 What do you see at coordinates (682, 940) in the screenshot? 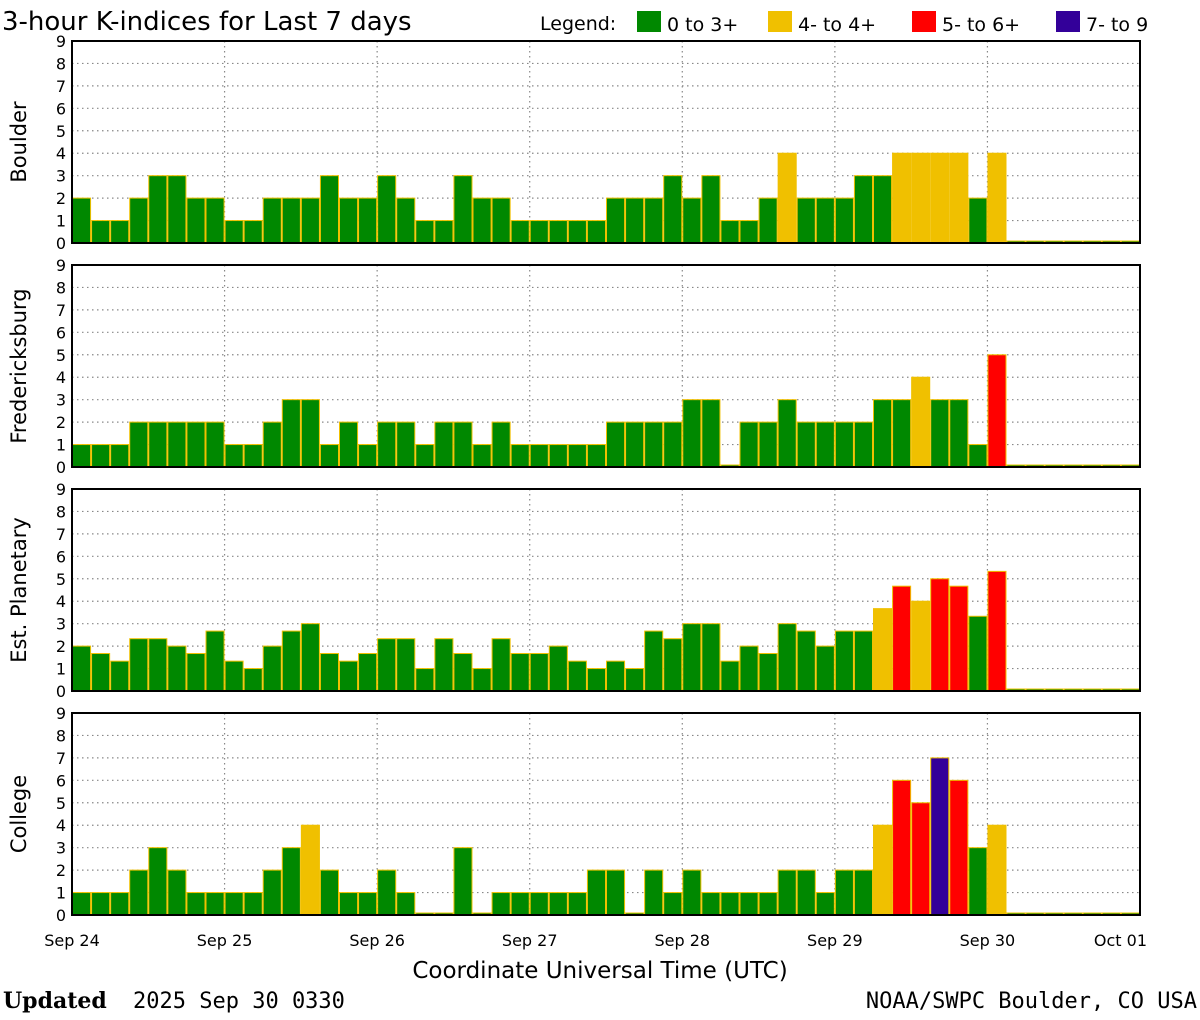
I see `x-tick-label: Sep 28` at bounding box center [682, 940].